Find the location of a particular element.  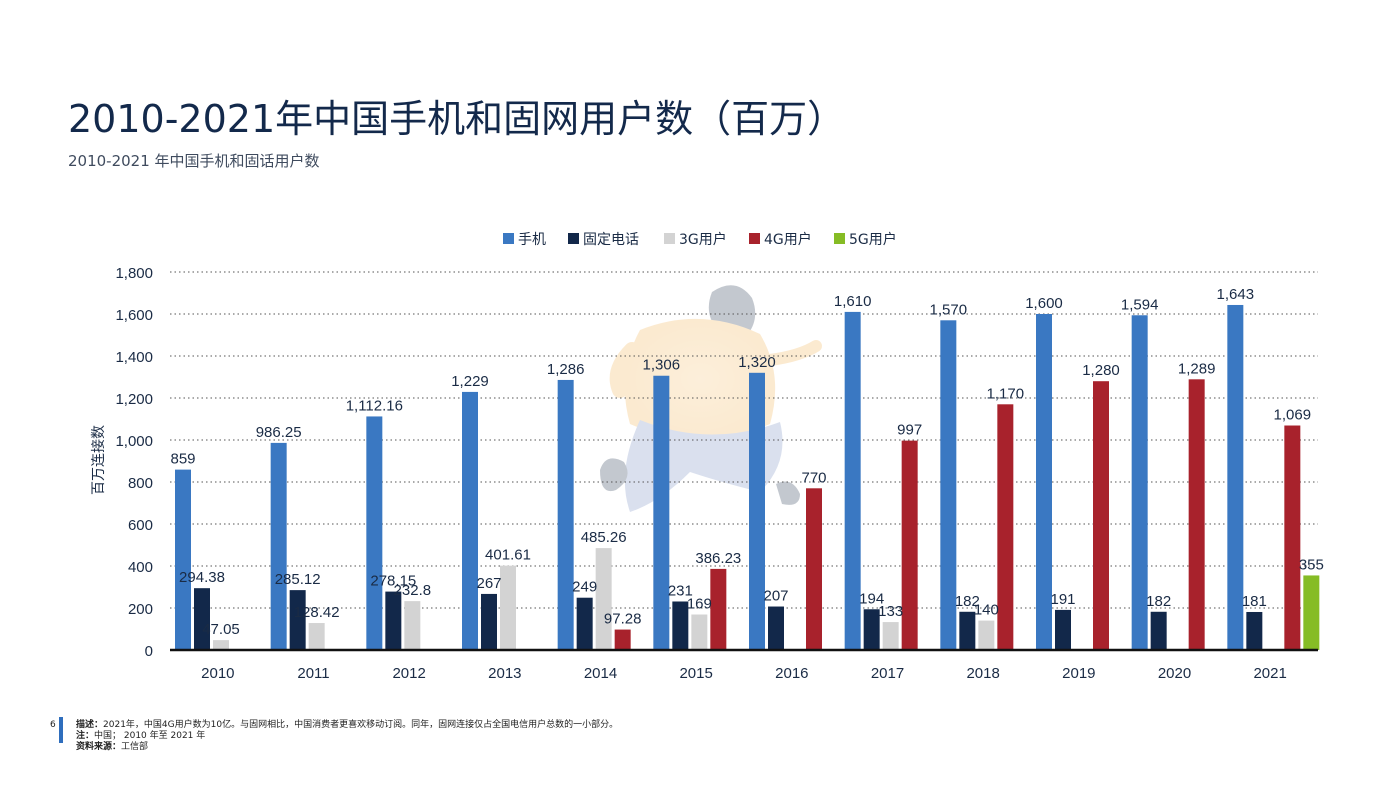

data-label: 1,320 is located at coordinates (757, 362).